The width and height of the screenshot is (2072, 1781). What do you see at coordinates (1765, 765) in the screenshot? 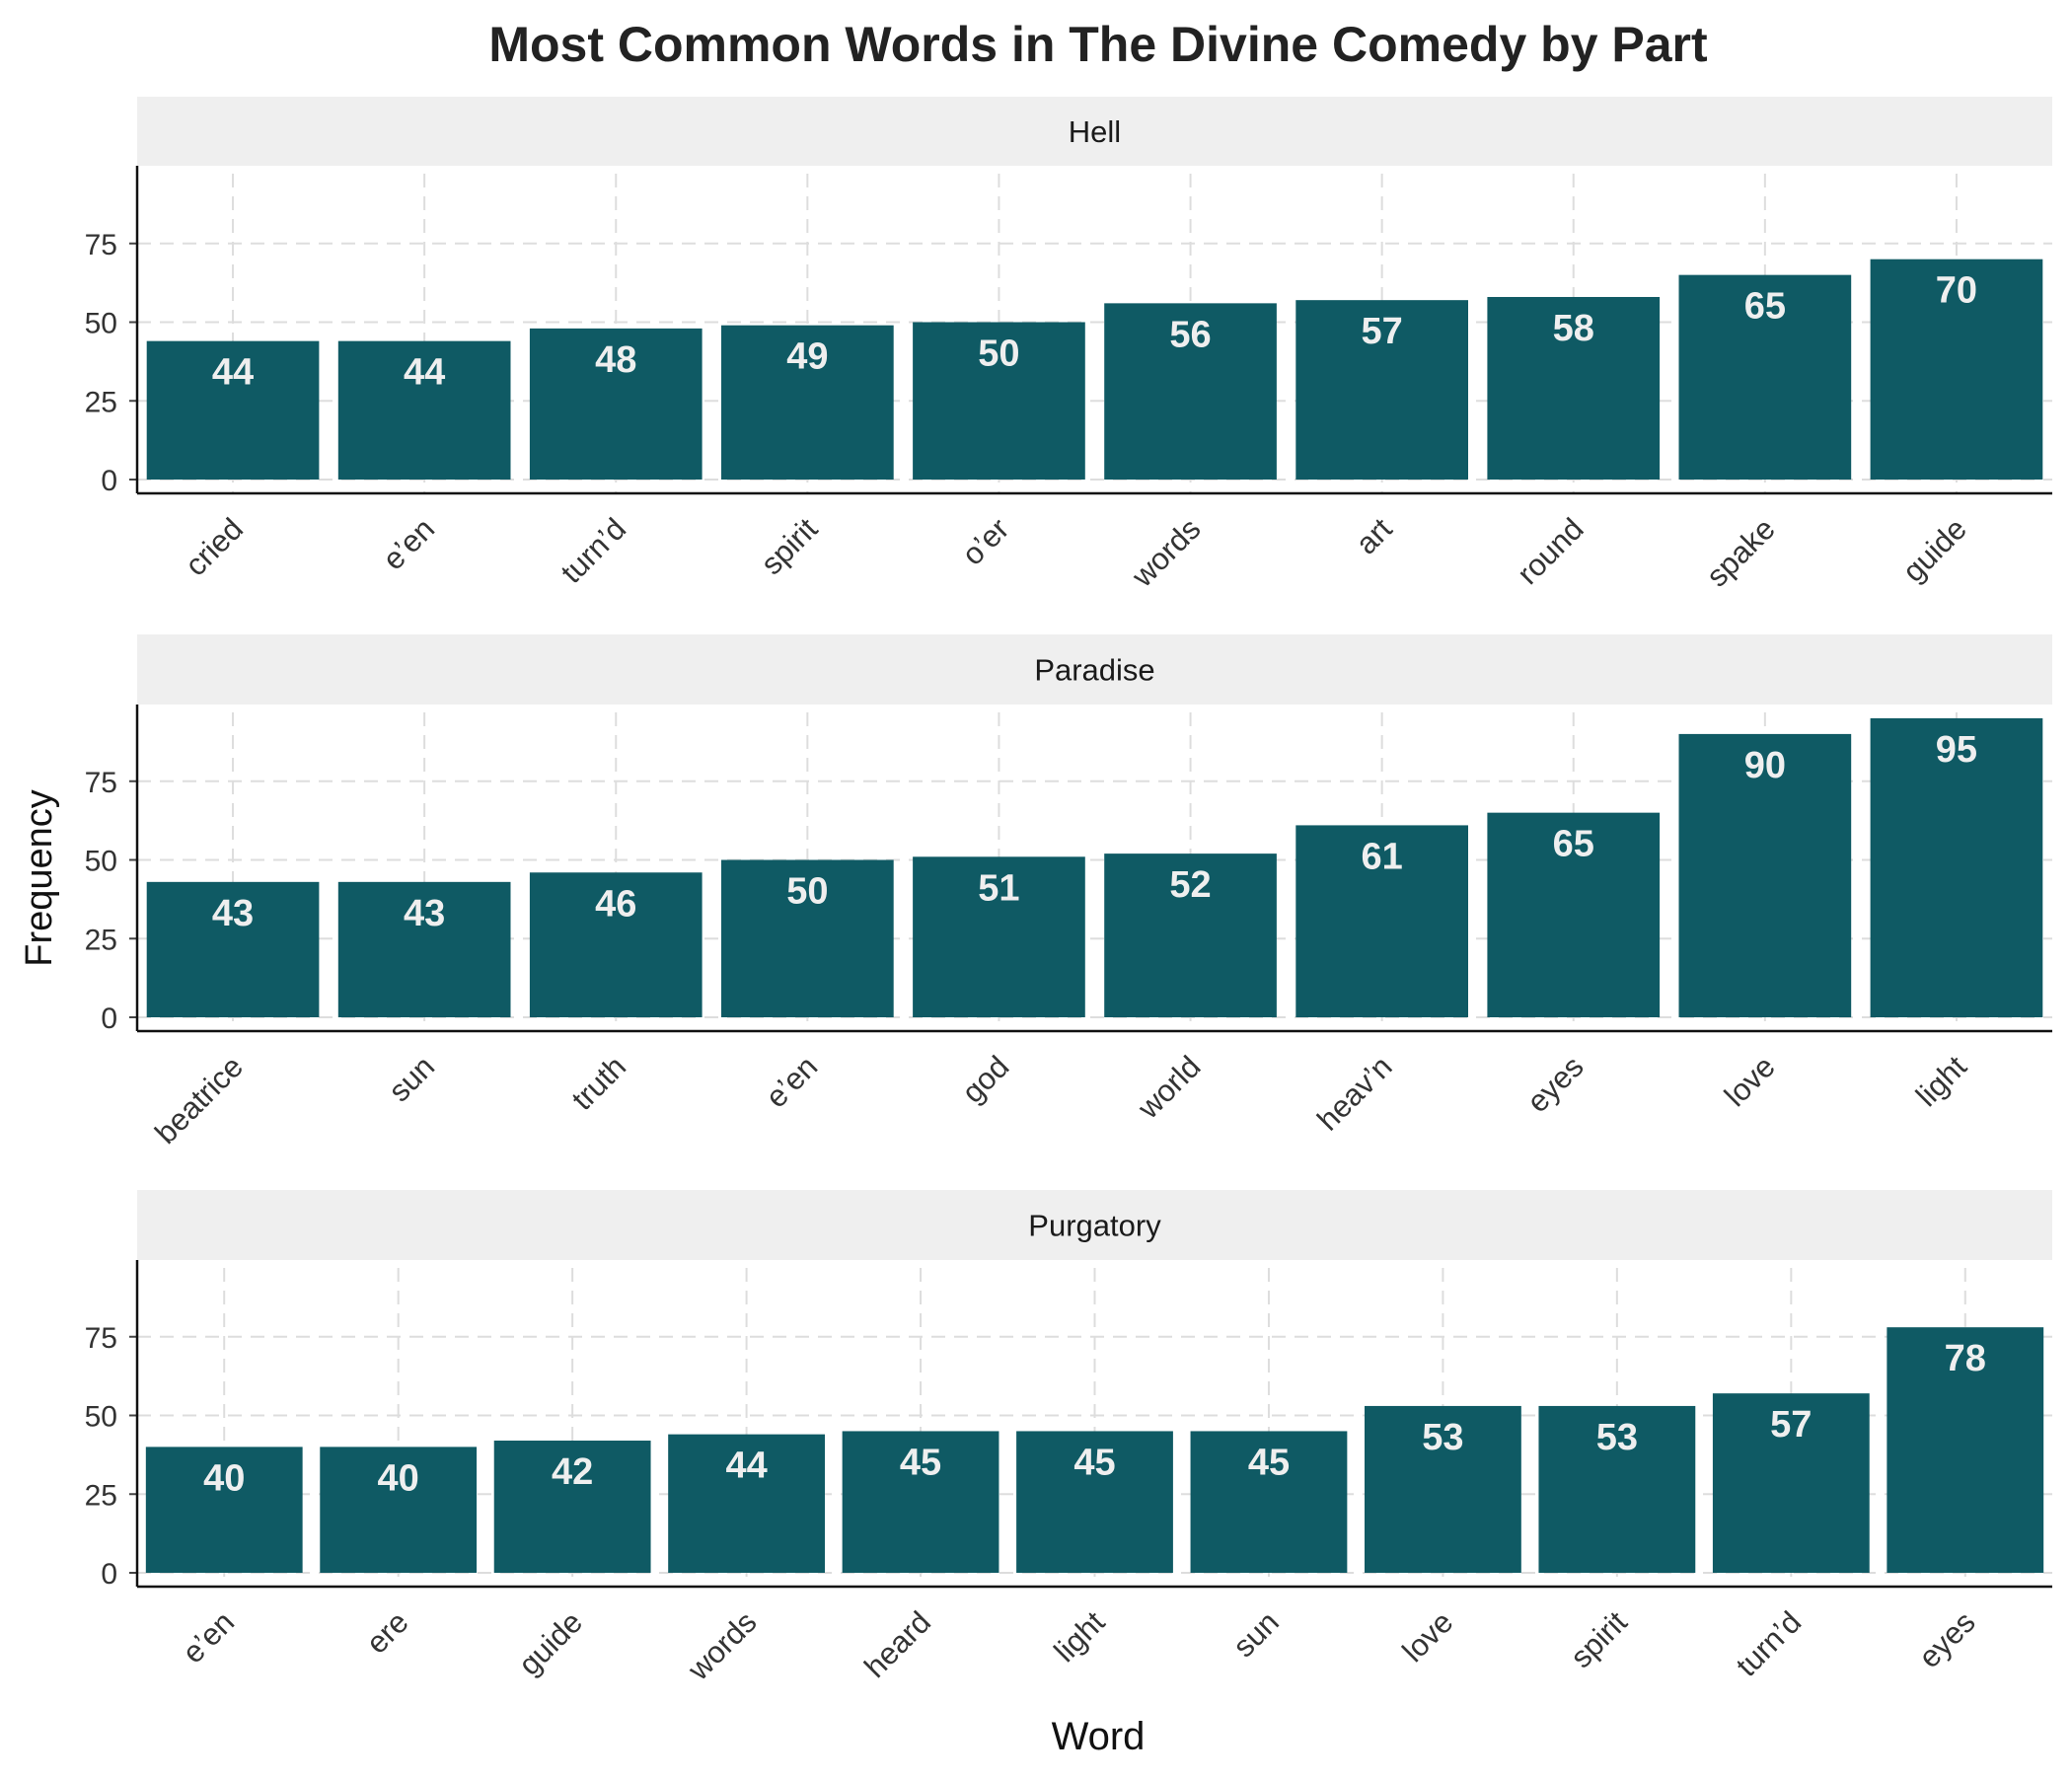
I see `bar-value-label: 90` at bounding box center [1765, 765].